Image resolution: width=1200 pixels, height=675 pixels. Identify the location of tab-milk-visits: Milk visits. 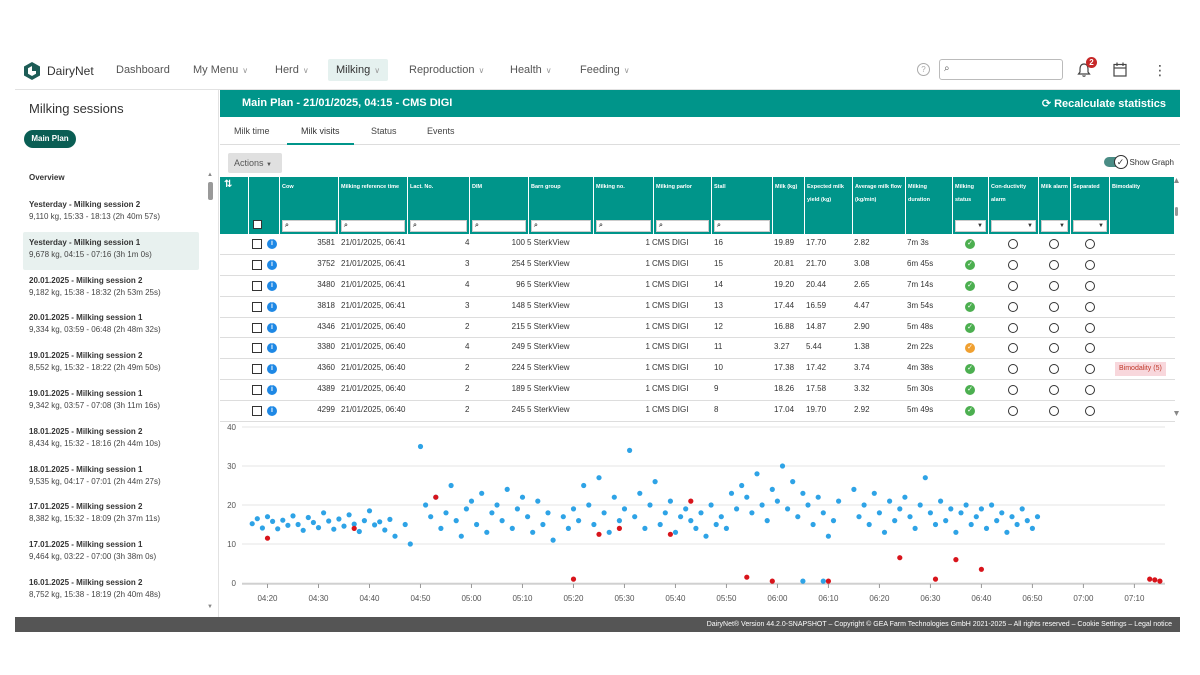
(320, 131).